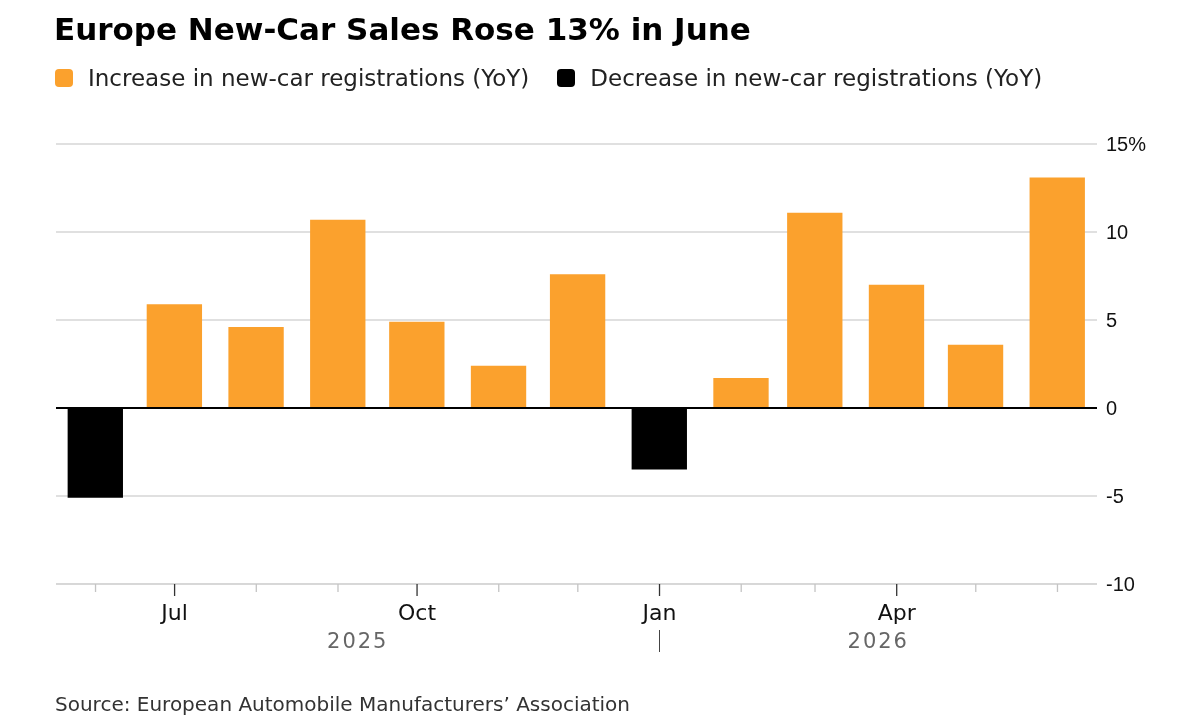  Describe the element at coordinates (1120, 584) in the screenshot. I see `y-tick-label: -10` at that location.